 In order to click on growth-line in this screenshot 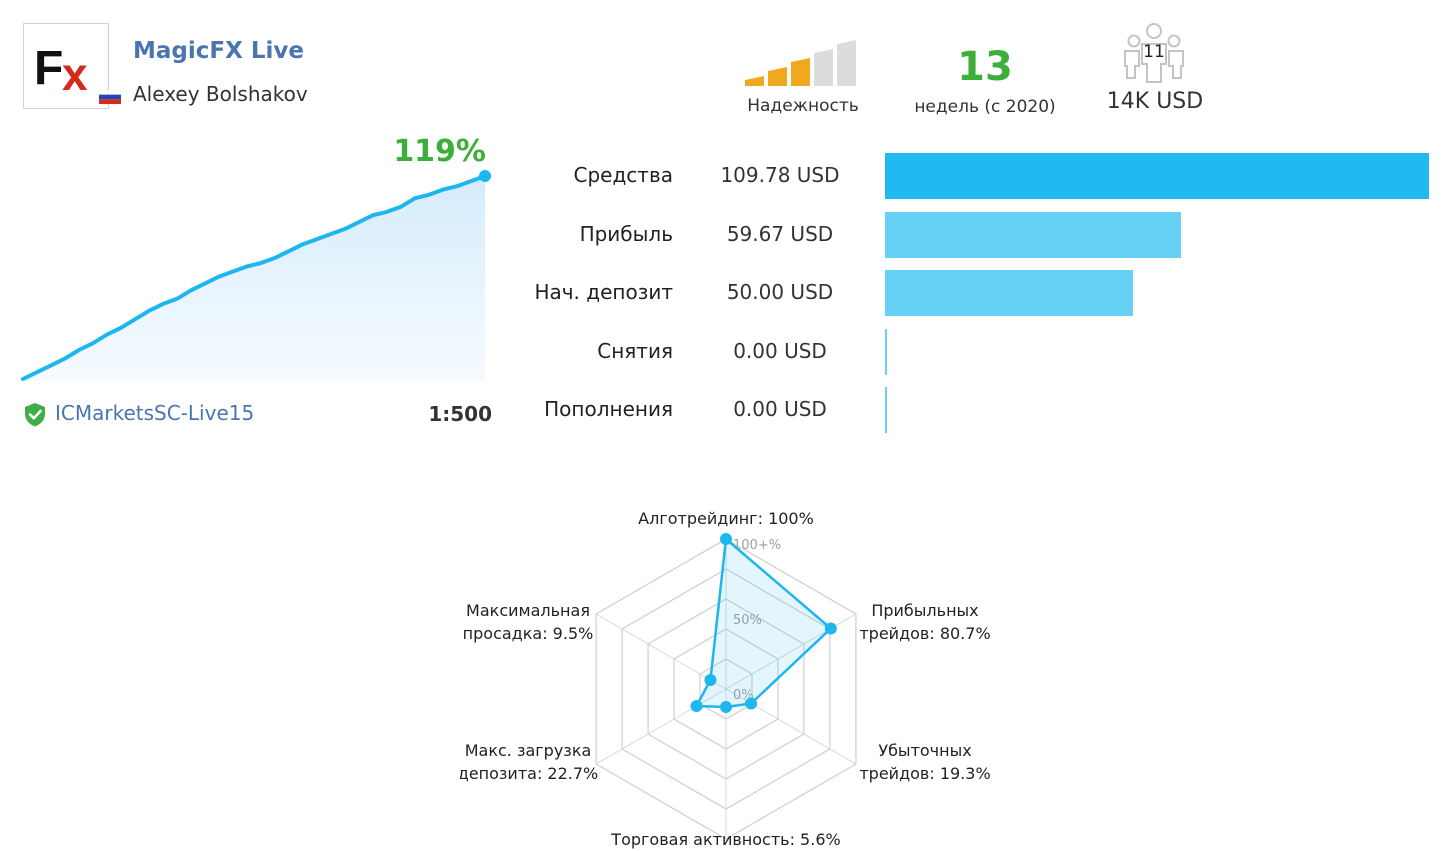, I will do `click(254, 277)`.